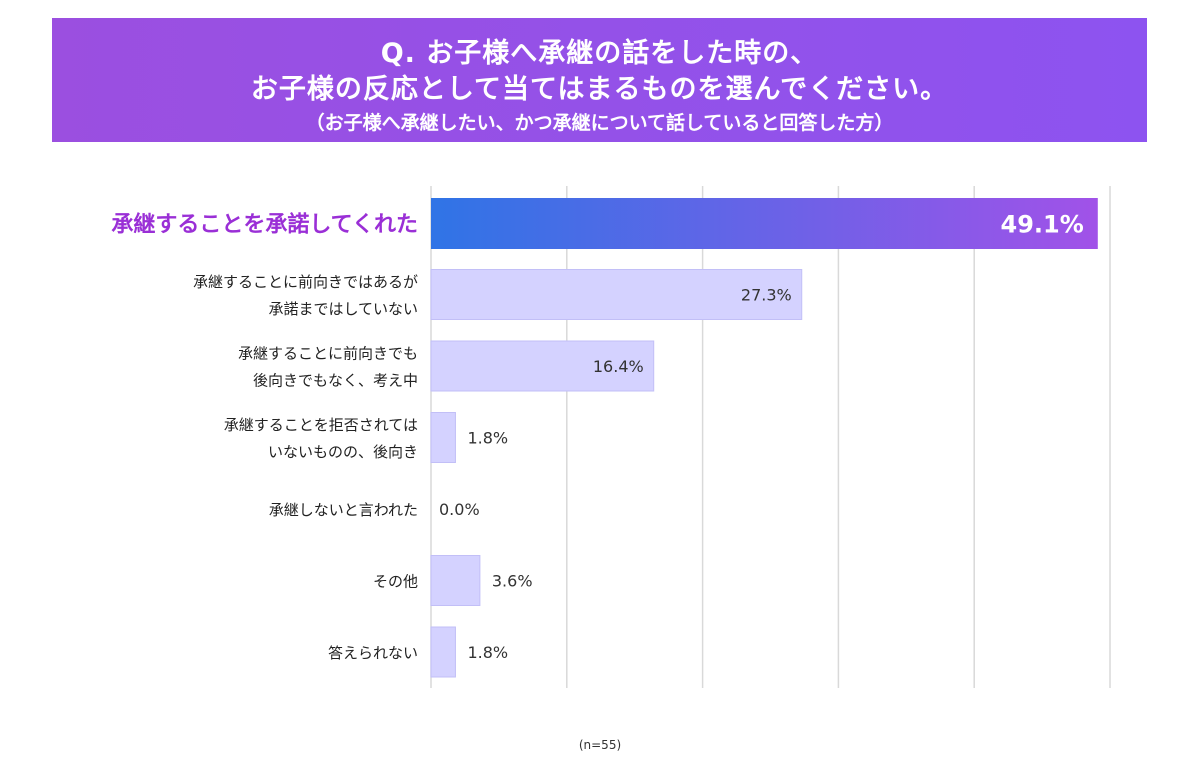 The width and height of the screenshot is (1200, 784). What do you see at coordinates (599, 53) in the screenshot?
I see `question-title-line1: Q. お子様へ承継の話をした時の、` at bounding box center [599, 53].